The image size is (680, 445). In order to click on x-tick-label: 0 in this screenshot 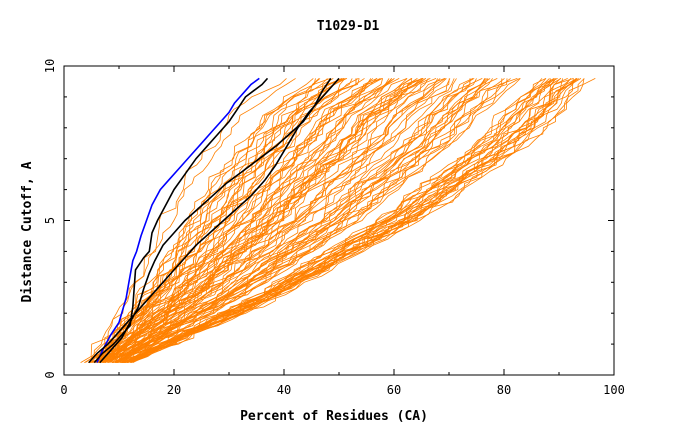, I will do `click(63, 390)`.